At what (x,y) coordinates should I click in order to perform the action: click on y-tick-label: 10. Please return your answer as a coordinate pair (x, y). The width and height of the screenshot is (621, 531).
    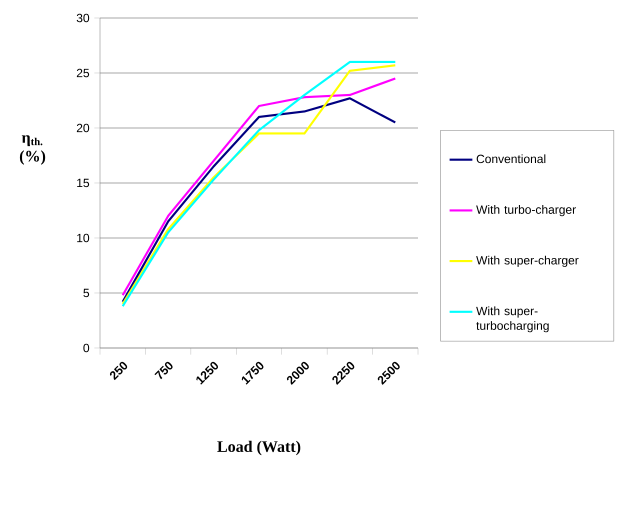
    Looking at the image, I should click on (83, 238).